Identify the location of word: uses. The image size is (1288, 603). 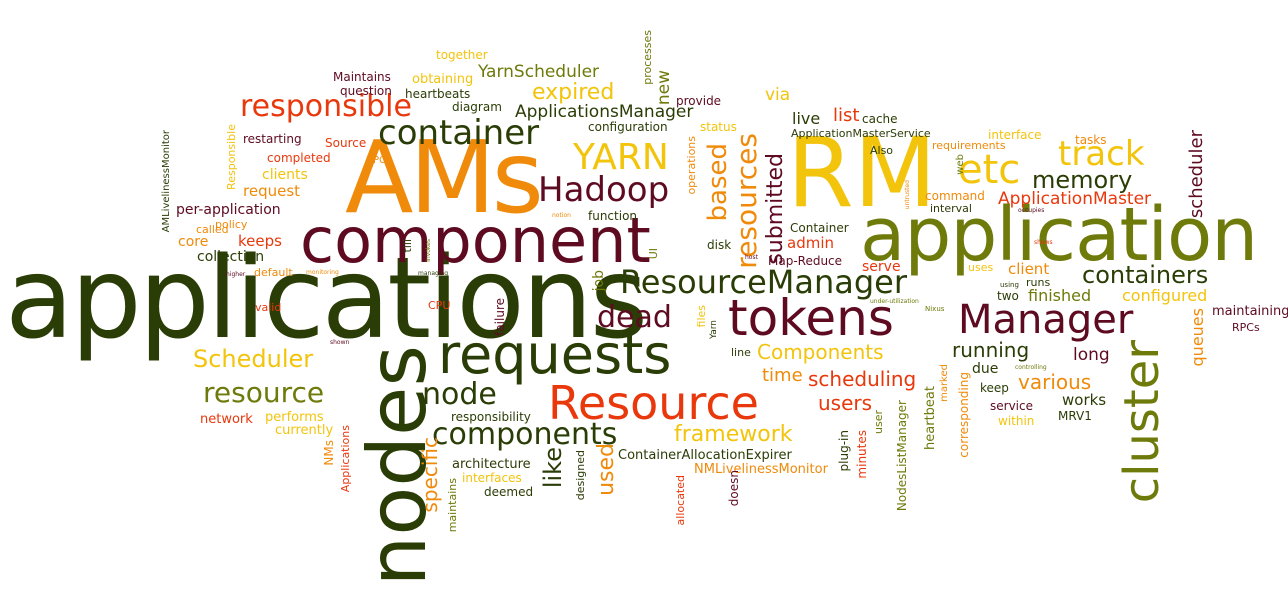
(981, 267).